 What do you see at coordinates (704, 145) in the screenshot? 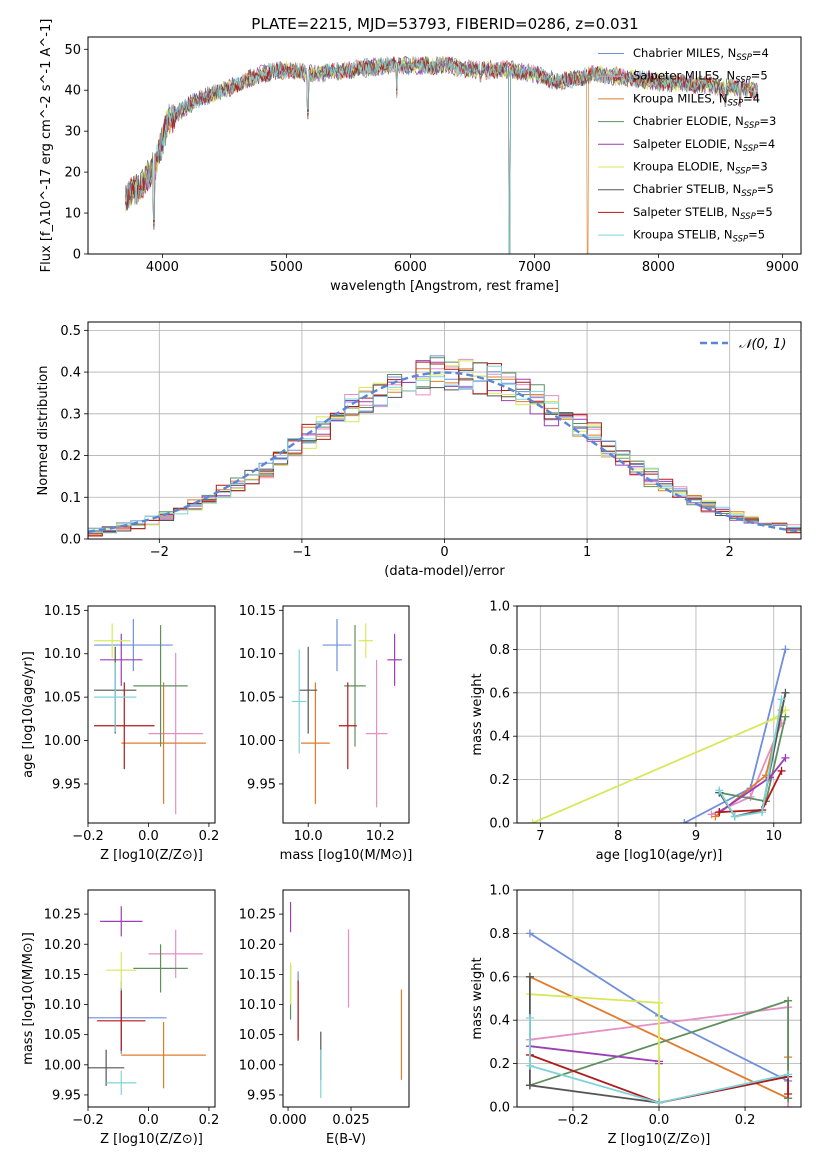
I see `legend-entry: Salpeter ELODIE, NSSP=4` at bounding box center [704, 145].